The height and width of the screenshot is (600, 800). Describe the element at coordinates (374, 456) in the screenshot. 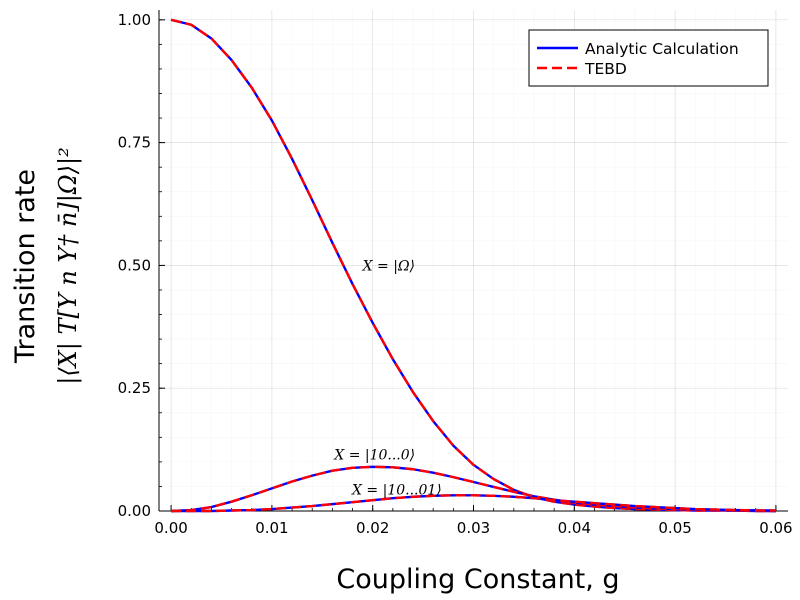

I see `curve-annotation-2: X = |10...0⟩` at that location.